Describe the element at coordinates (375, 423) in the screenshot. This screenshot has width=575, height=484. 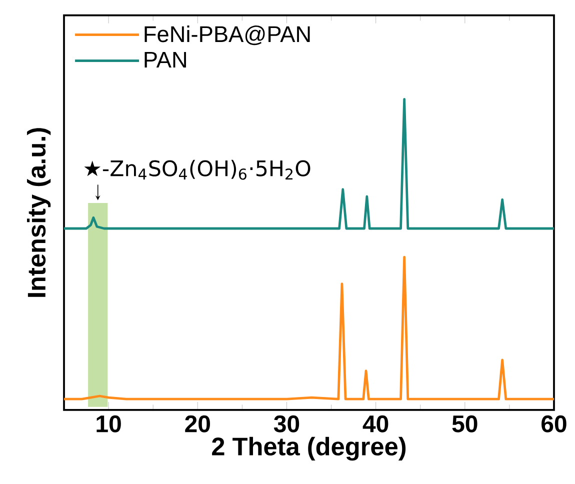
I see `x-tick-label: 40` at that location.